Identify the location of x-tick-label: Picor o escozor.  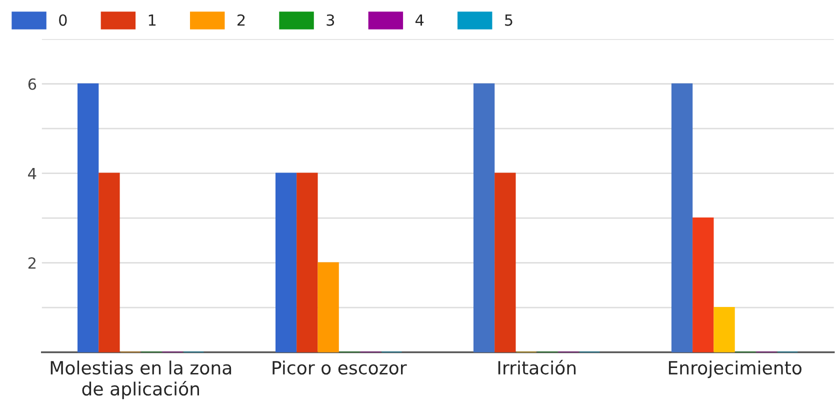
(339, 367).